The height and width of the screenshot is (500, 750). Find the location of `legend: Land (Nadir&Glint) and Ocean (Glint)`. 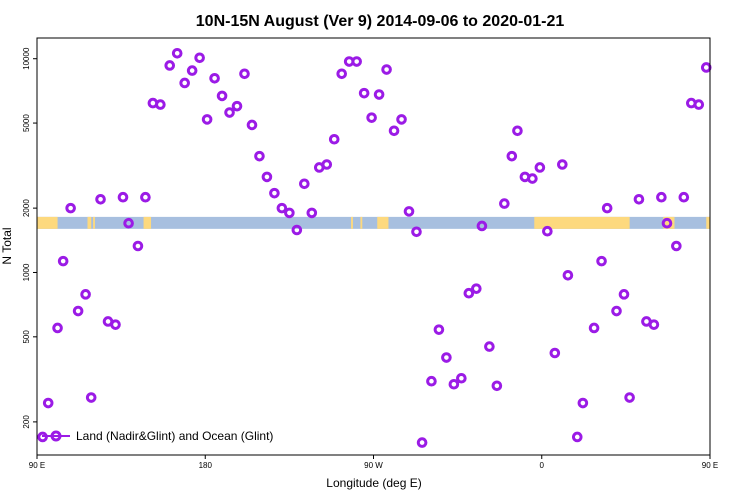

legend: Land (Nadir&Glint) and Ocean (Glint) is located at coordinates (157, 436).